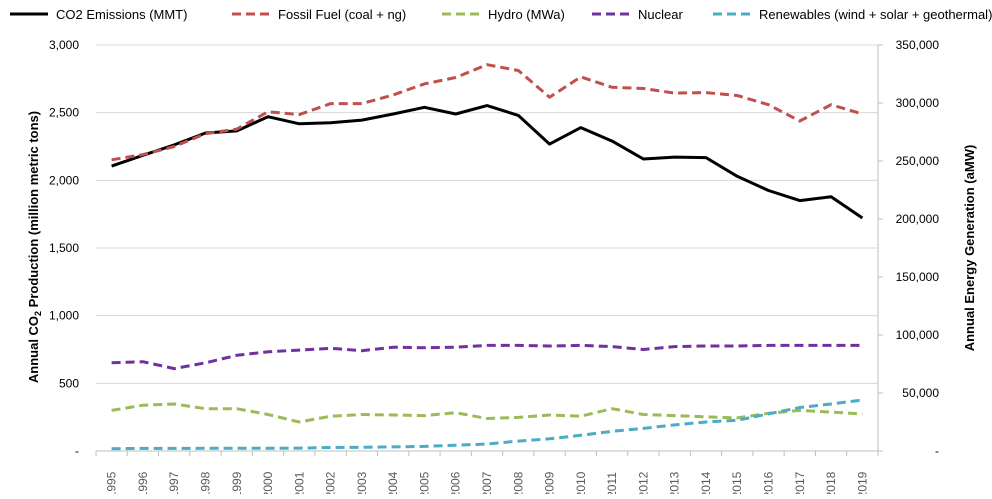 The width and height of the screenshot is (992, 499). Describe the element at coordinates (64, 316) in the screenshot. I see `y-tick-label: 1,000` at that location.